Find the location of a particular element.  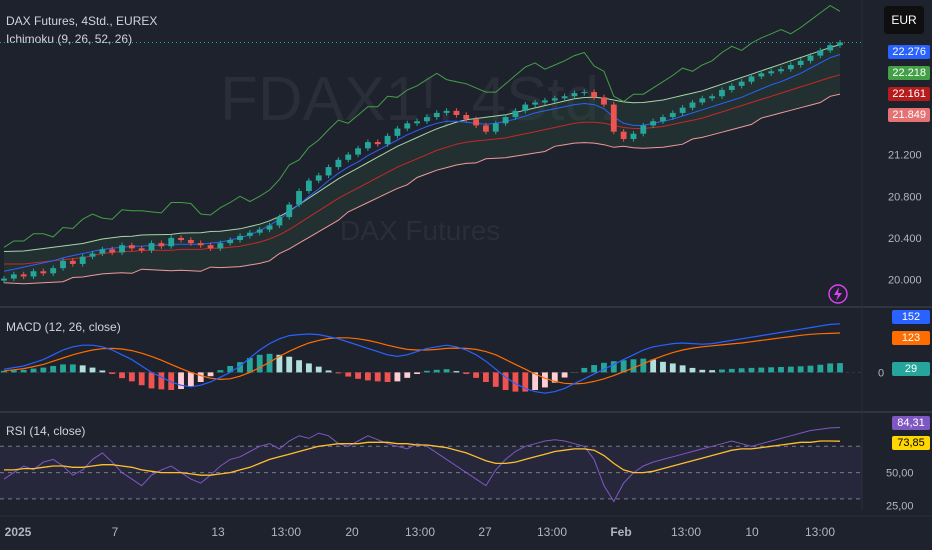

macd-badge-macd: 152 is located at coordinates (911, 317).